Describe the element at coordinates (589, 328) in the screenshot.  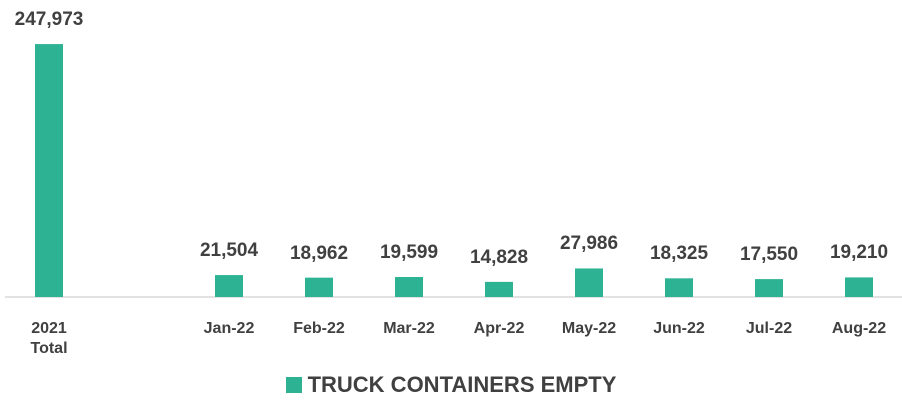
I see `x-tick-label: May-22` at that location.